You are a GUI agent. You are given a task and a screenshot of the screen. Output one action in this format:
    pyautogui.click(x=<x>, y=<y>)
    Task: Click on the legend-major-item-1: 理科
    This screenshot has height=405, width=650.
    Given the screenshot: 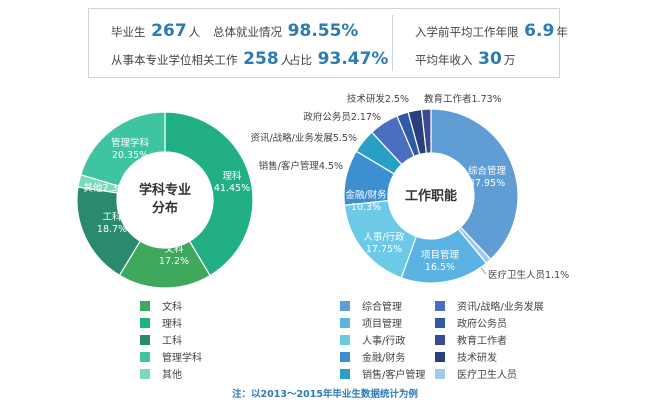 What is the action you would take?
    pyautogui.click(x=161, y=322)
    